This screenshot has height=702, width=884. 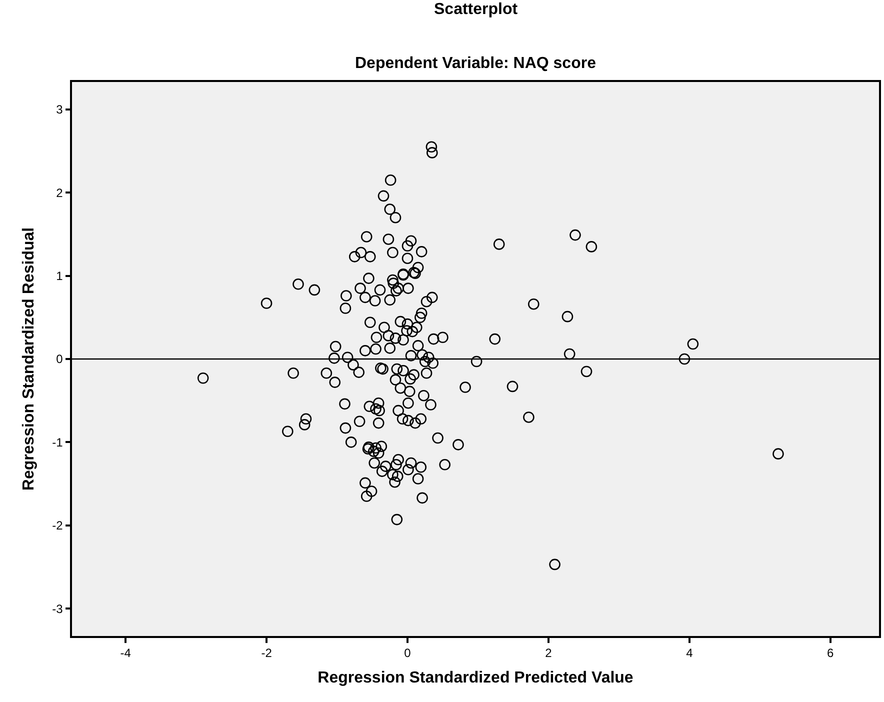 I want to click on x-tick-label: -4, so click(x=126, y=653).